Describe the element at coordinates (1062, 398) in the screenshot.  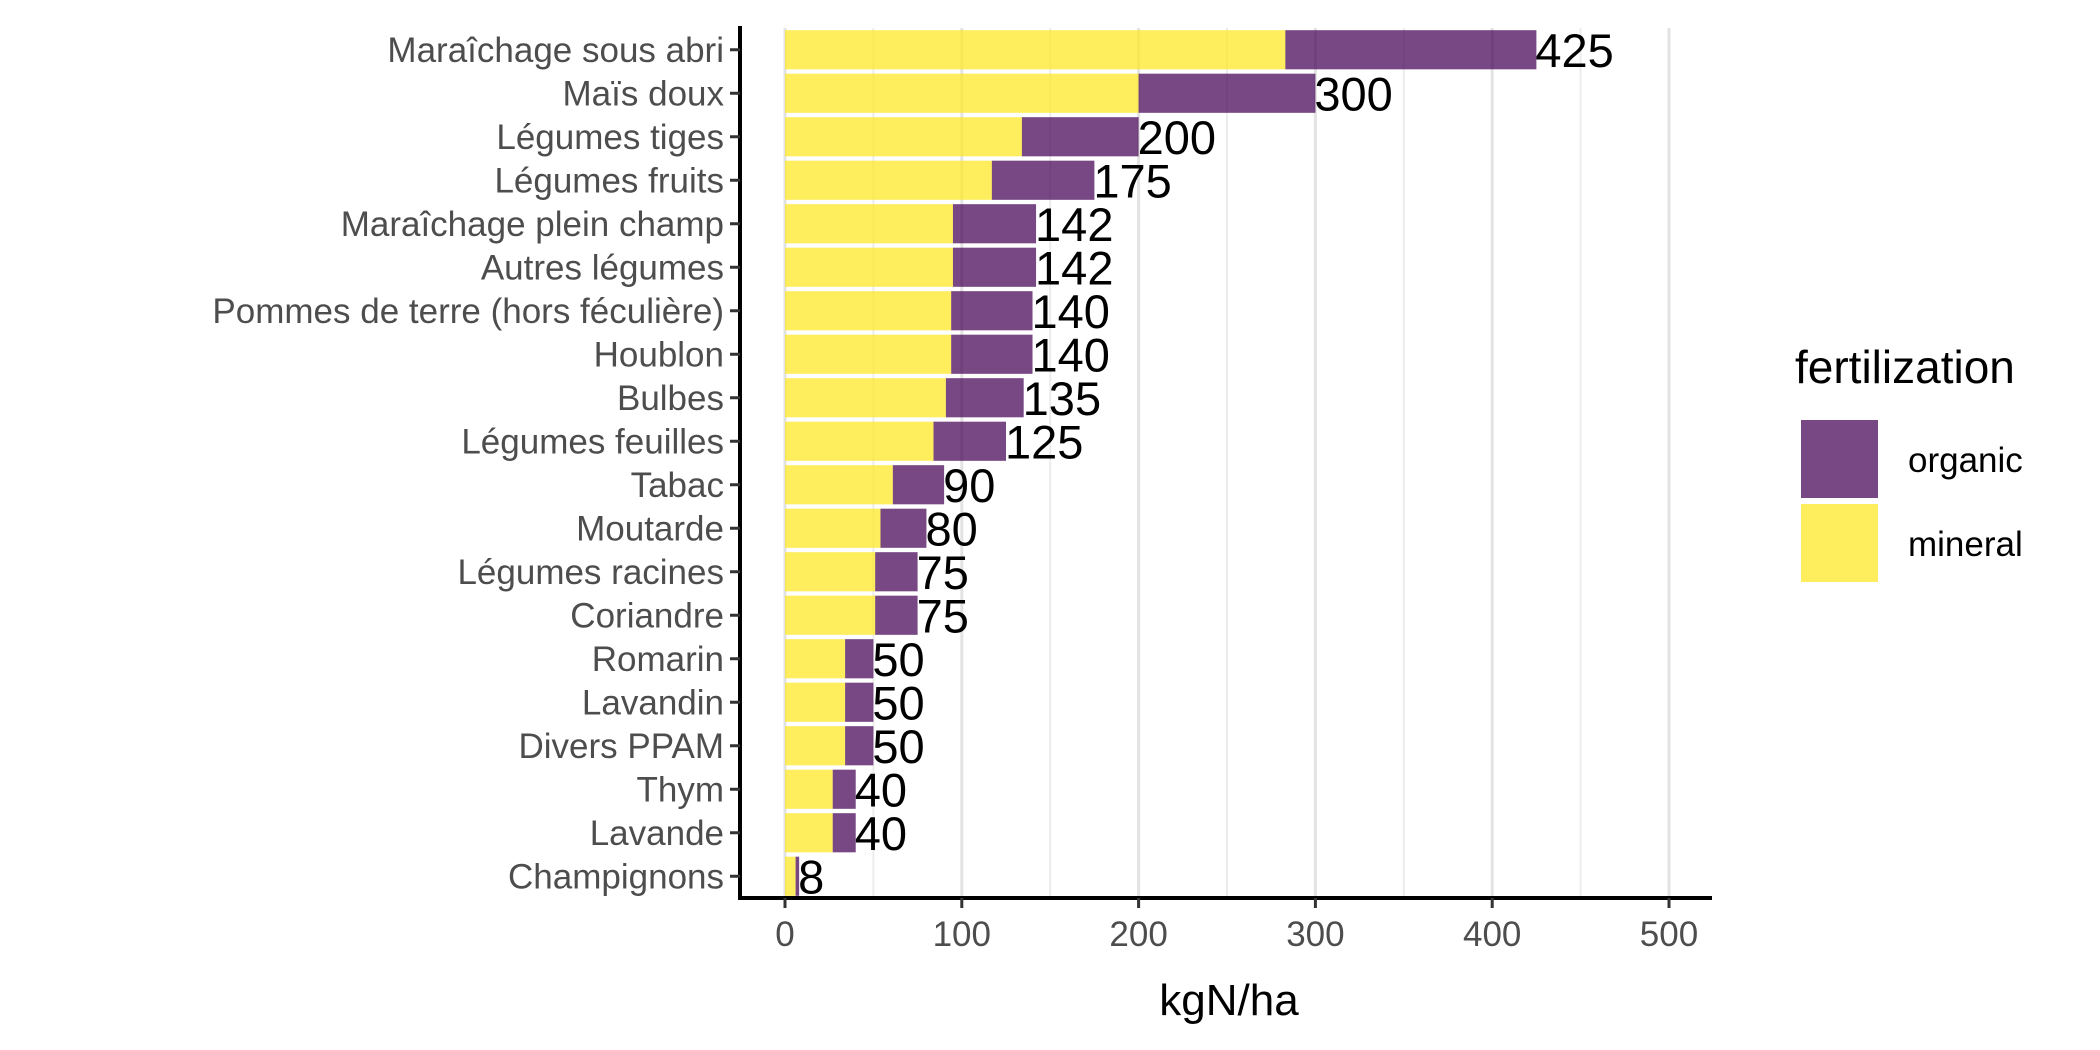
I see `data-label: 135` at that location.